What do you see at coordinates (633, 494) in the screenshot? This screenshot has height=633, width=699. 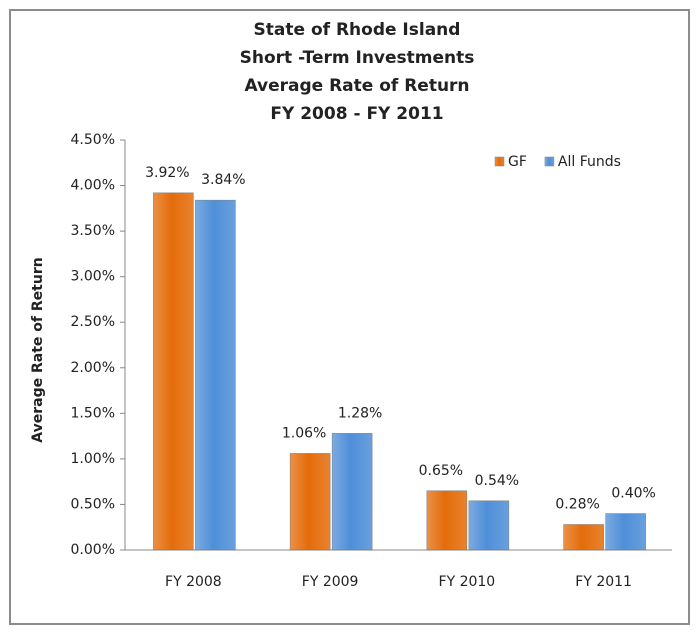 I see `value-label: 0.40%` at bounding box center [633, 494].